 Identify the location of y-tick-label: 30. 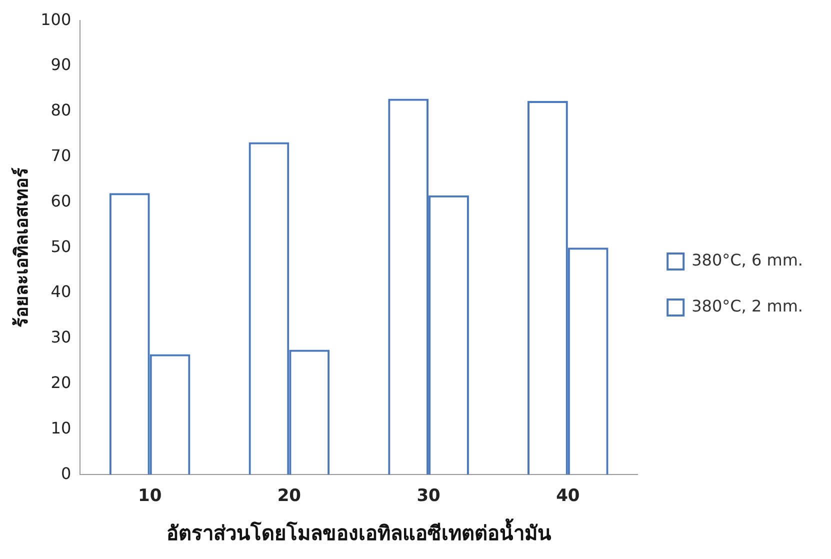
(61, 337).